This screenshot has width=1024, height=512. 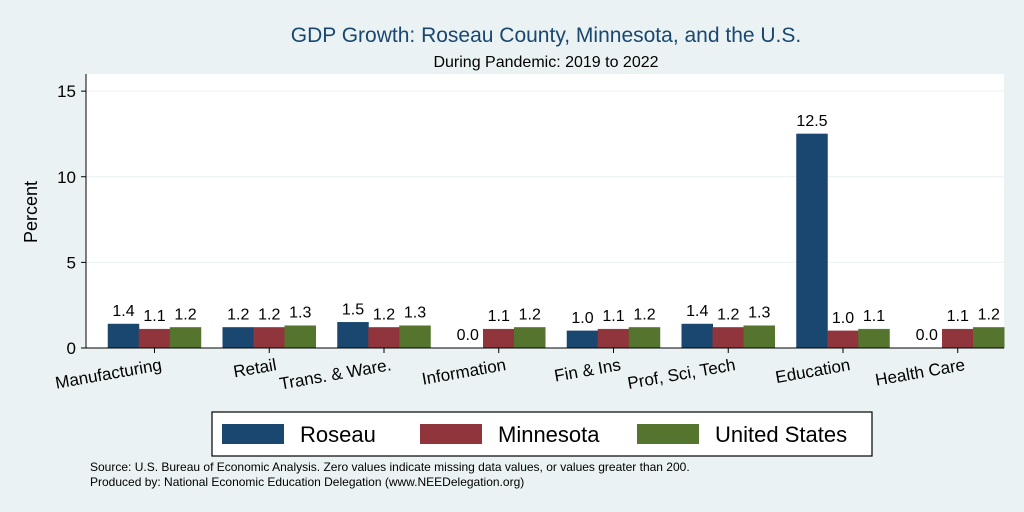 I want to click on x-tick-label: Fin & Ins, so click(x=587, y=370).